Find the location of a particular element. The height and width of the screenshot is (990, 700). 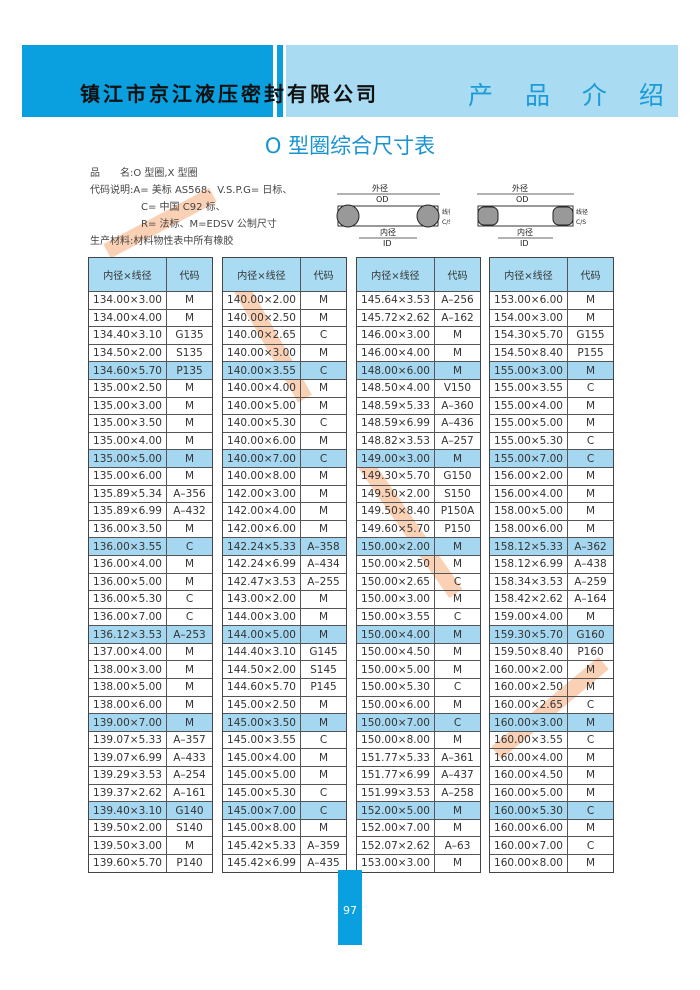

size-cell: 159.50×8.40 is located at coordinates (529, 652).